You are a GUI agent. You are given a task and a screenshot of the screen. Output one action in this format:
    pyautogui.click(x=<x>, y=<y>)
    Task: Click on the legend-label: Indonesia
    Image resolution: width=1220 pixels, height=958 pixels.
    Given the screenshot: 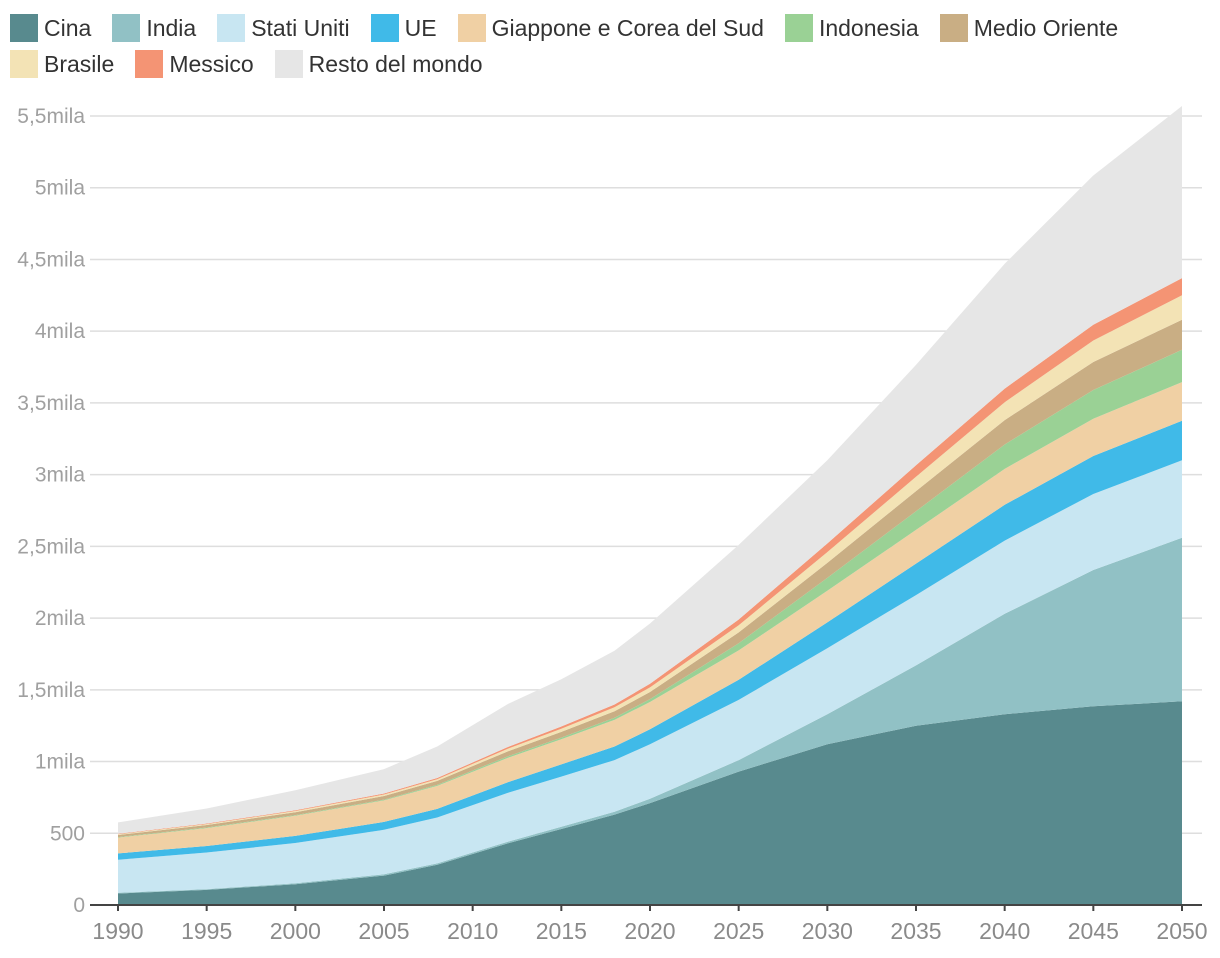 What is the action you would take?
    pyautogui.click(x=868, y=27)
    